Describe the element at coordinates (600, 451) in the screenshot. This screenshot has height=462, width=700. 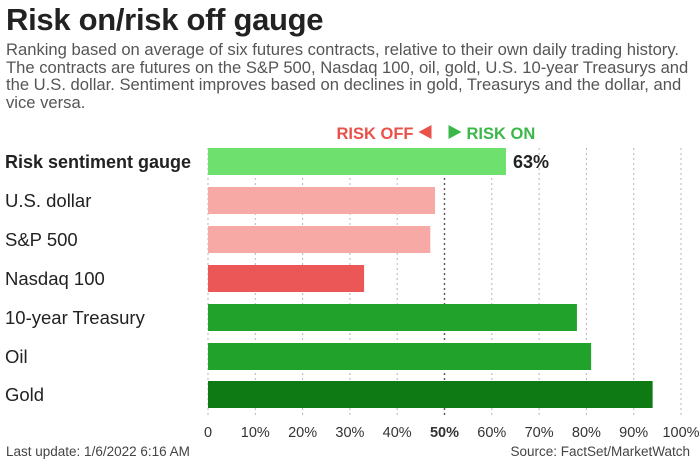
I see `source-label: Source: FactSet/MarketWatch` at that location.